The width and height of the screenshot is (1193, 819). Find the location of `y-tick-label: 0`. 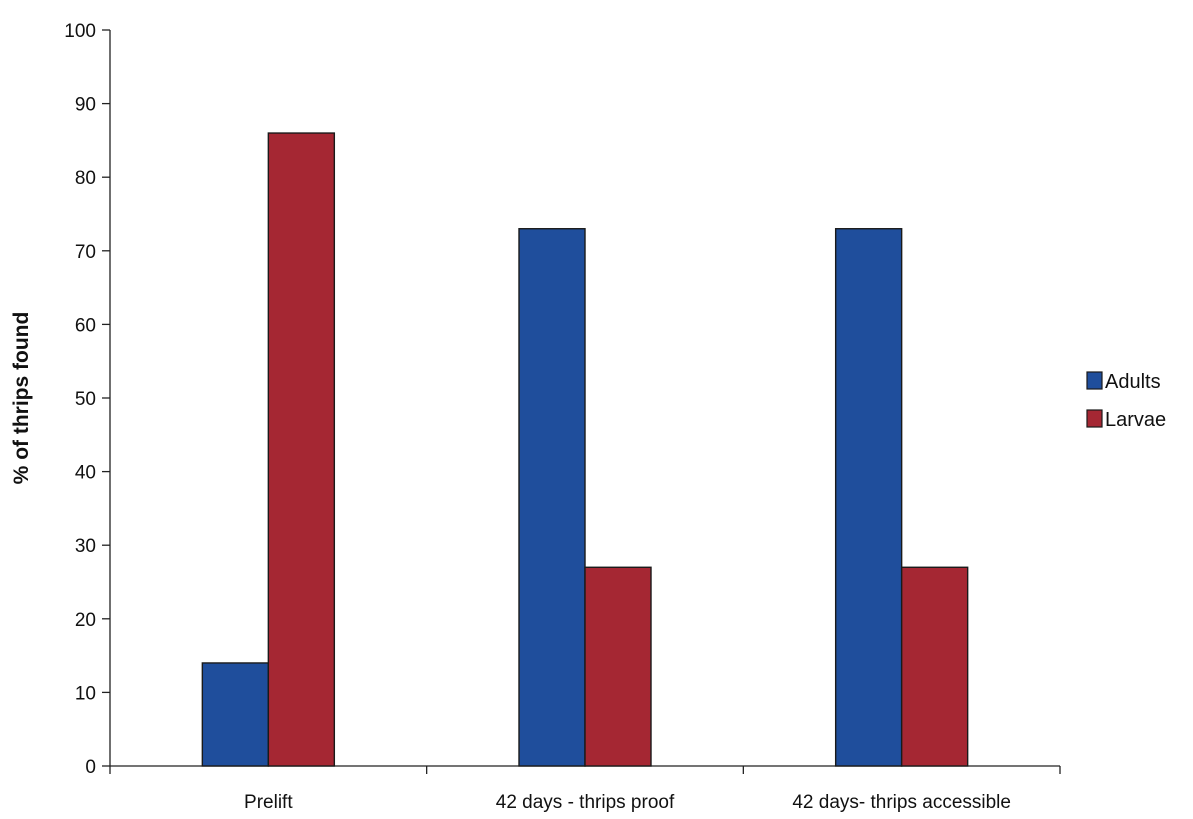

y-tick-label: 0 is located at coordinates (90, 767).